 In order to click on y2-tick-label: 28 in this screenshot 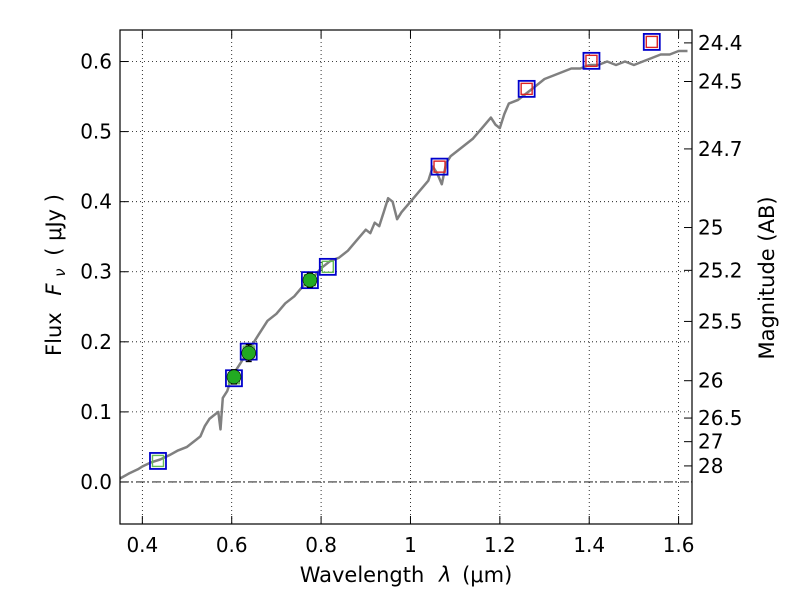, I will do `click(710, 466)`.